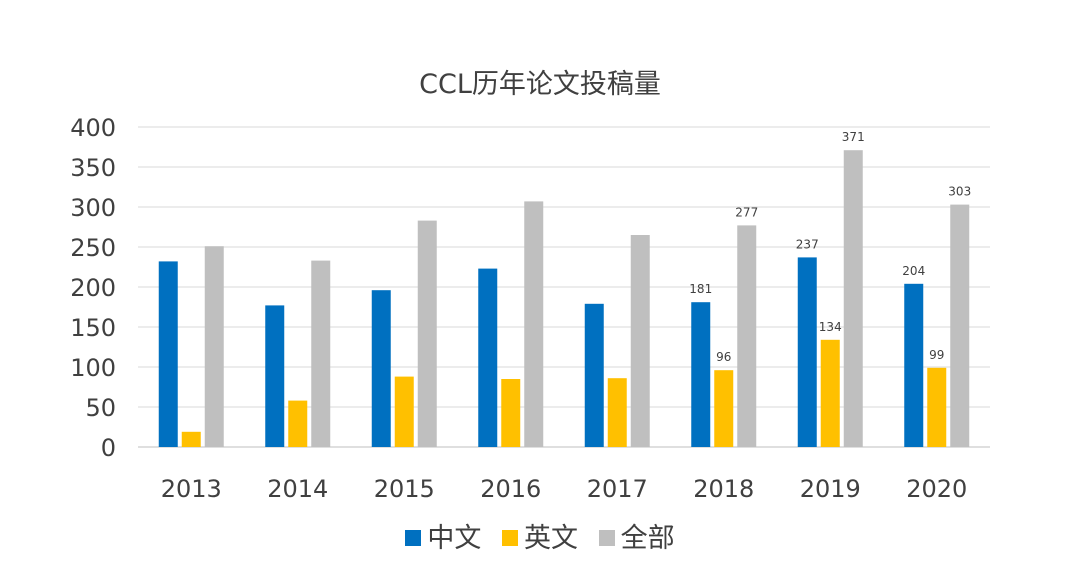 The image size is (1080, 569). Describe the element at coordinates (93, 208) in the screenshot. I see `y-tick-label: 300` at that location.